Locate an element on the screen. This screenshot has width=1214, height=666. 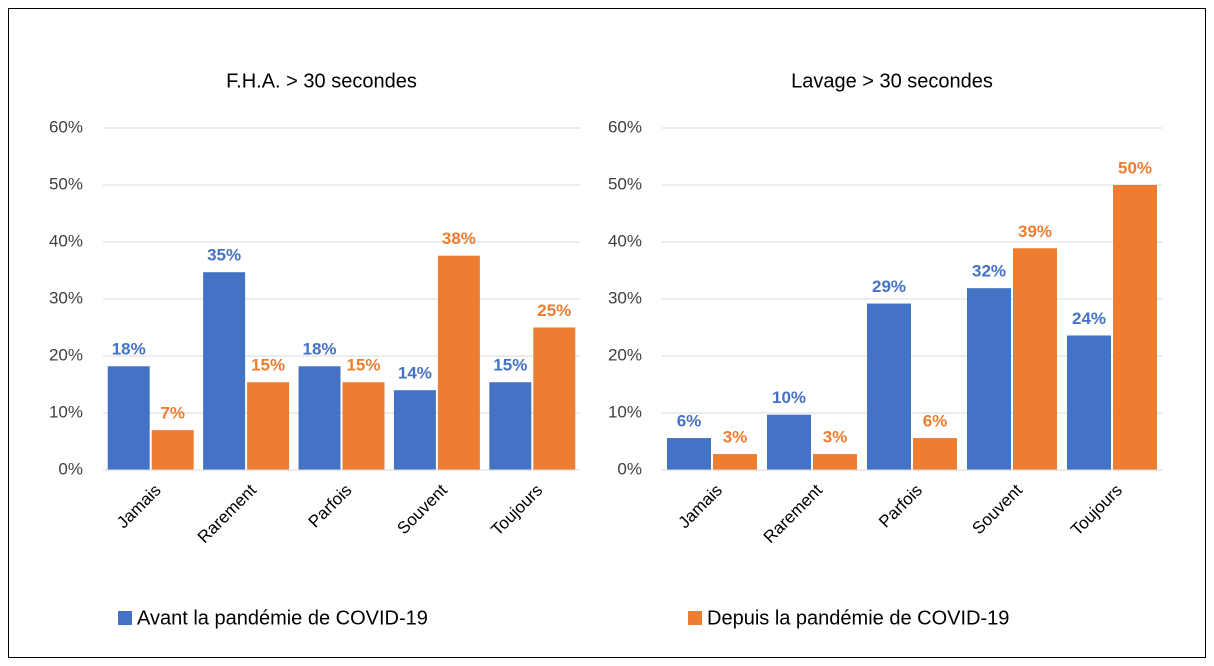
data-label: 32% is located at coordinates (989, 271).